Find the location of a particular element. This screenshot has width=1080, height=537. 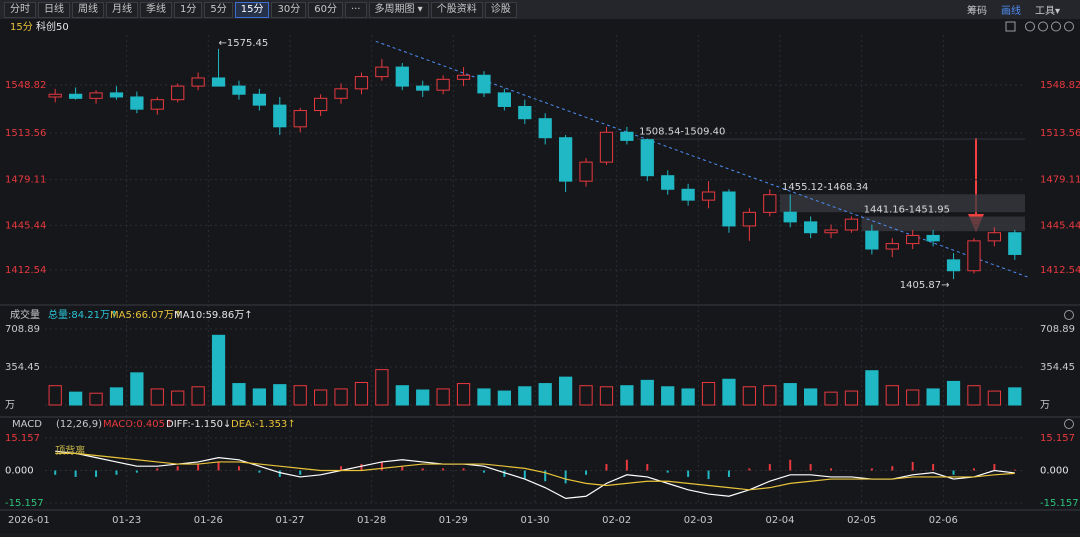

macd-line is located at coordinates (535, 471).